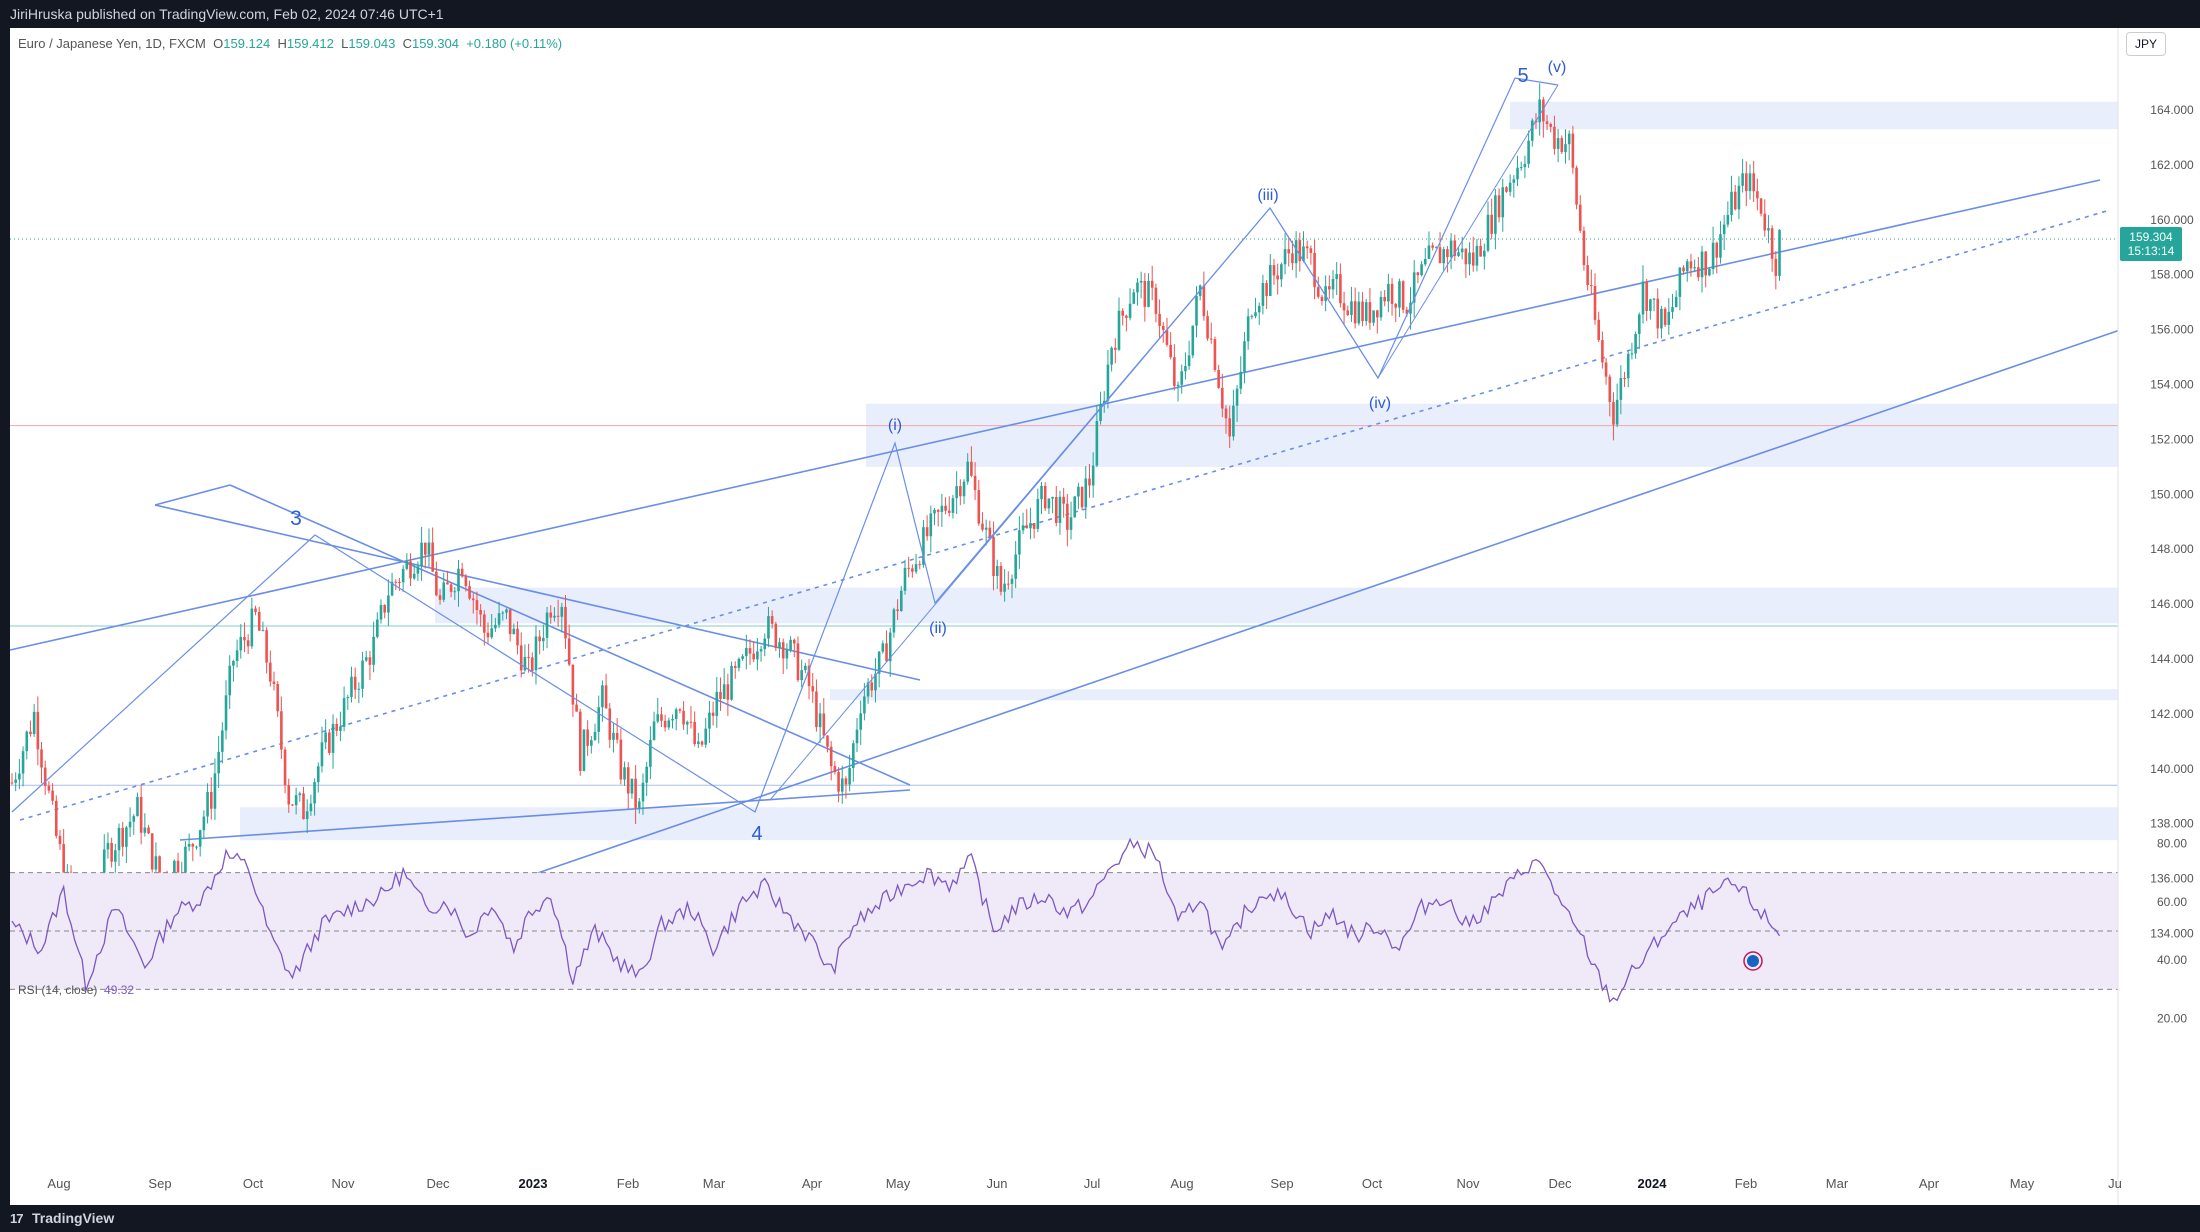  I want to click on x-tick-label: Dec, so click(438, 1183).